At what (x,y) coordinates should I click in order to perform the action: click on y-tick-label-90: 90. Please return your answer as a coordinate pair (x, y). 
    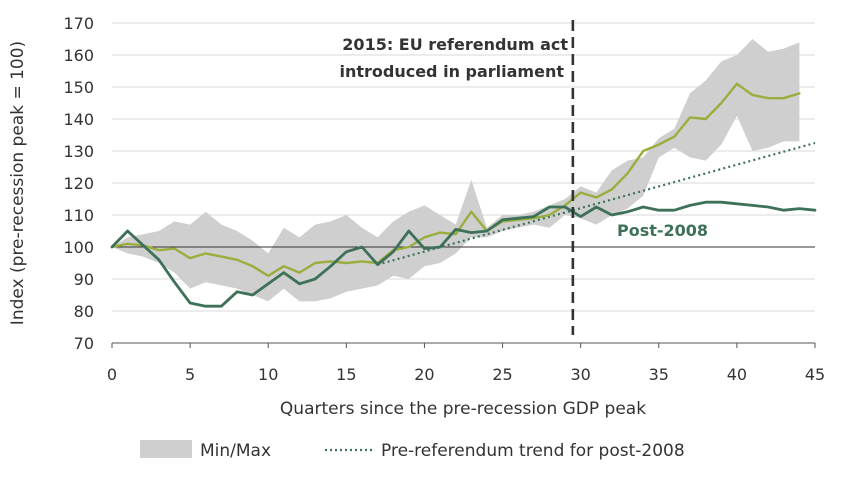
    Looking at the image, I should click on (84, 279).